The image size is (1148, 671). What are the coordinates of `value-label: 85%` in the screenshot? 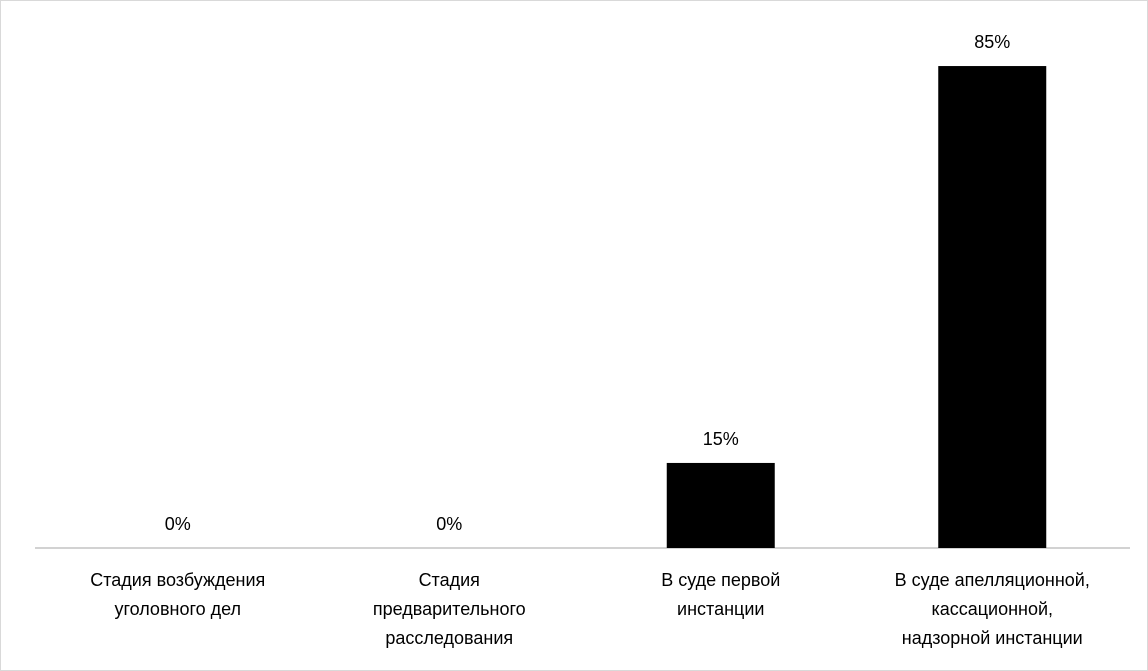 It's located at (992, 42).